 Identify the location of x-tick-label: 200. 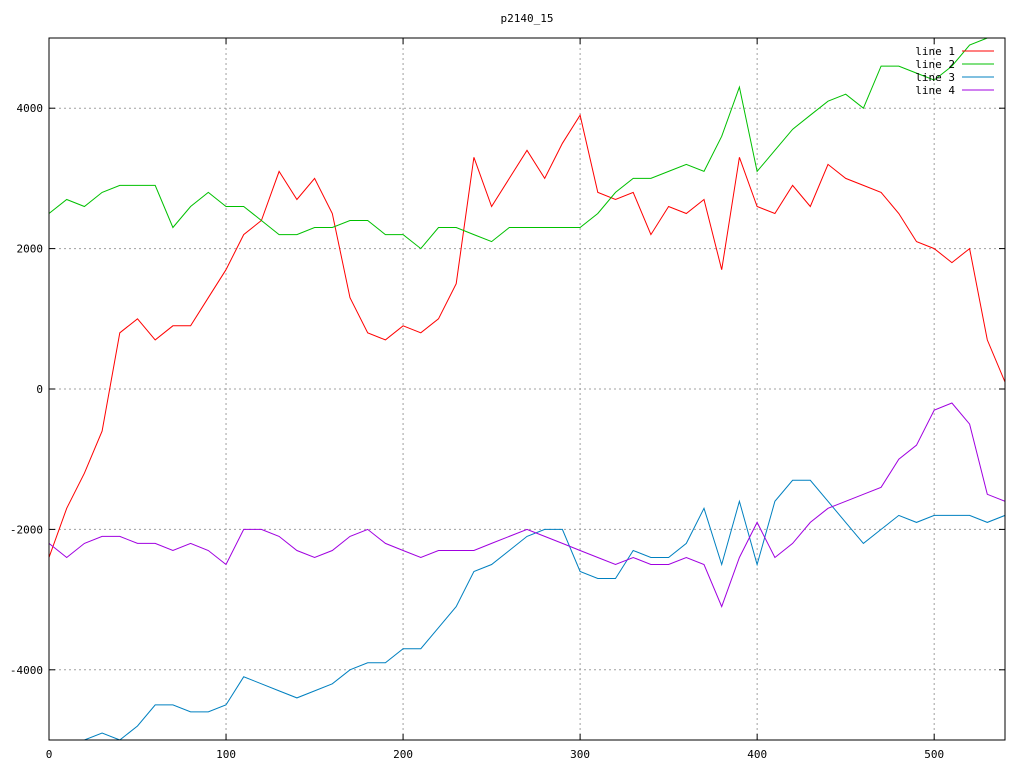
(403, 754).